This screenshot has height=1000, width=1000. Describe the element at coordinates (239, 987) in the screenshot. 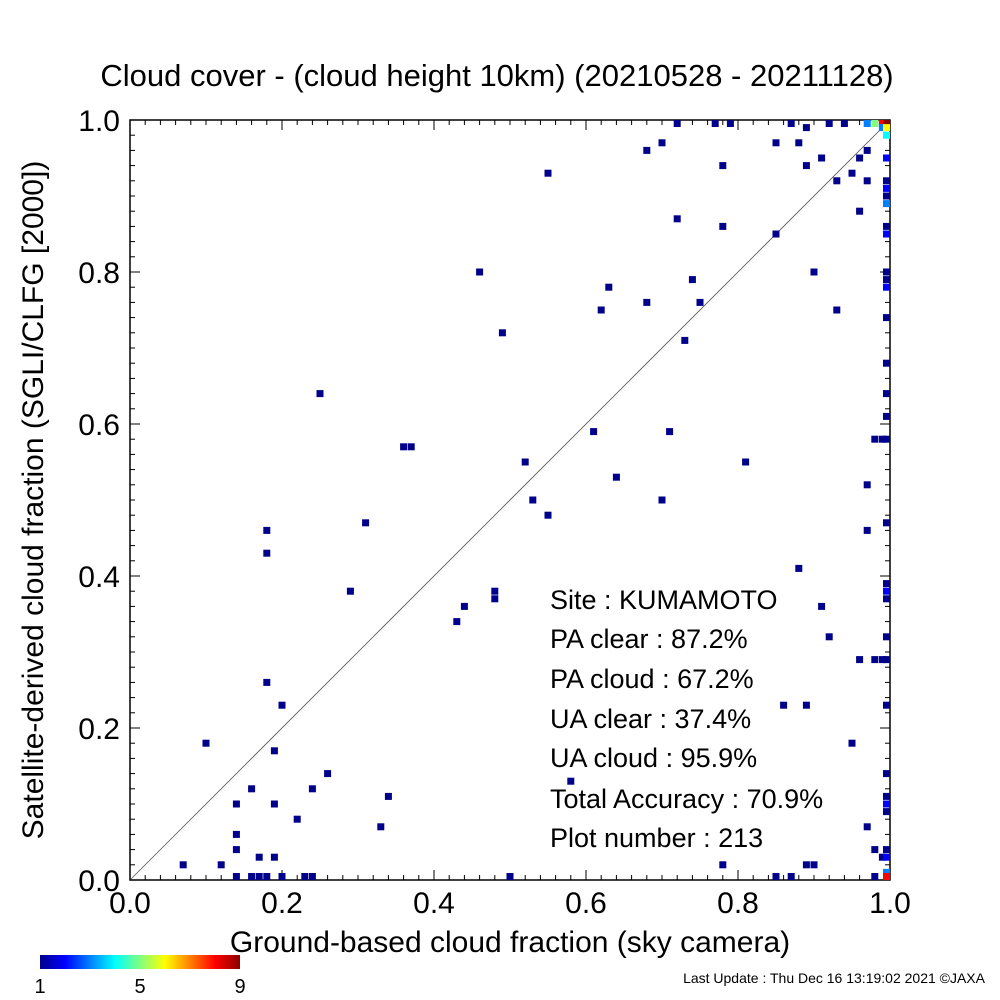

I see `color-scale-max-label: 9` at that location.